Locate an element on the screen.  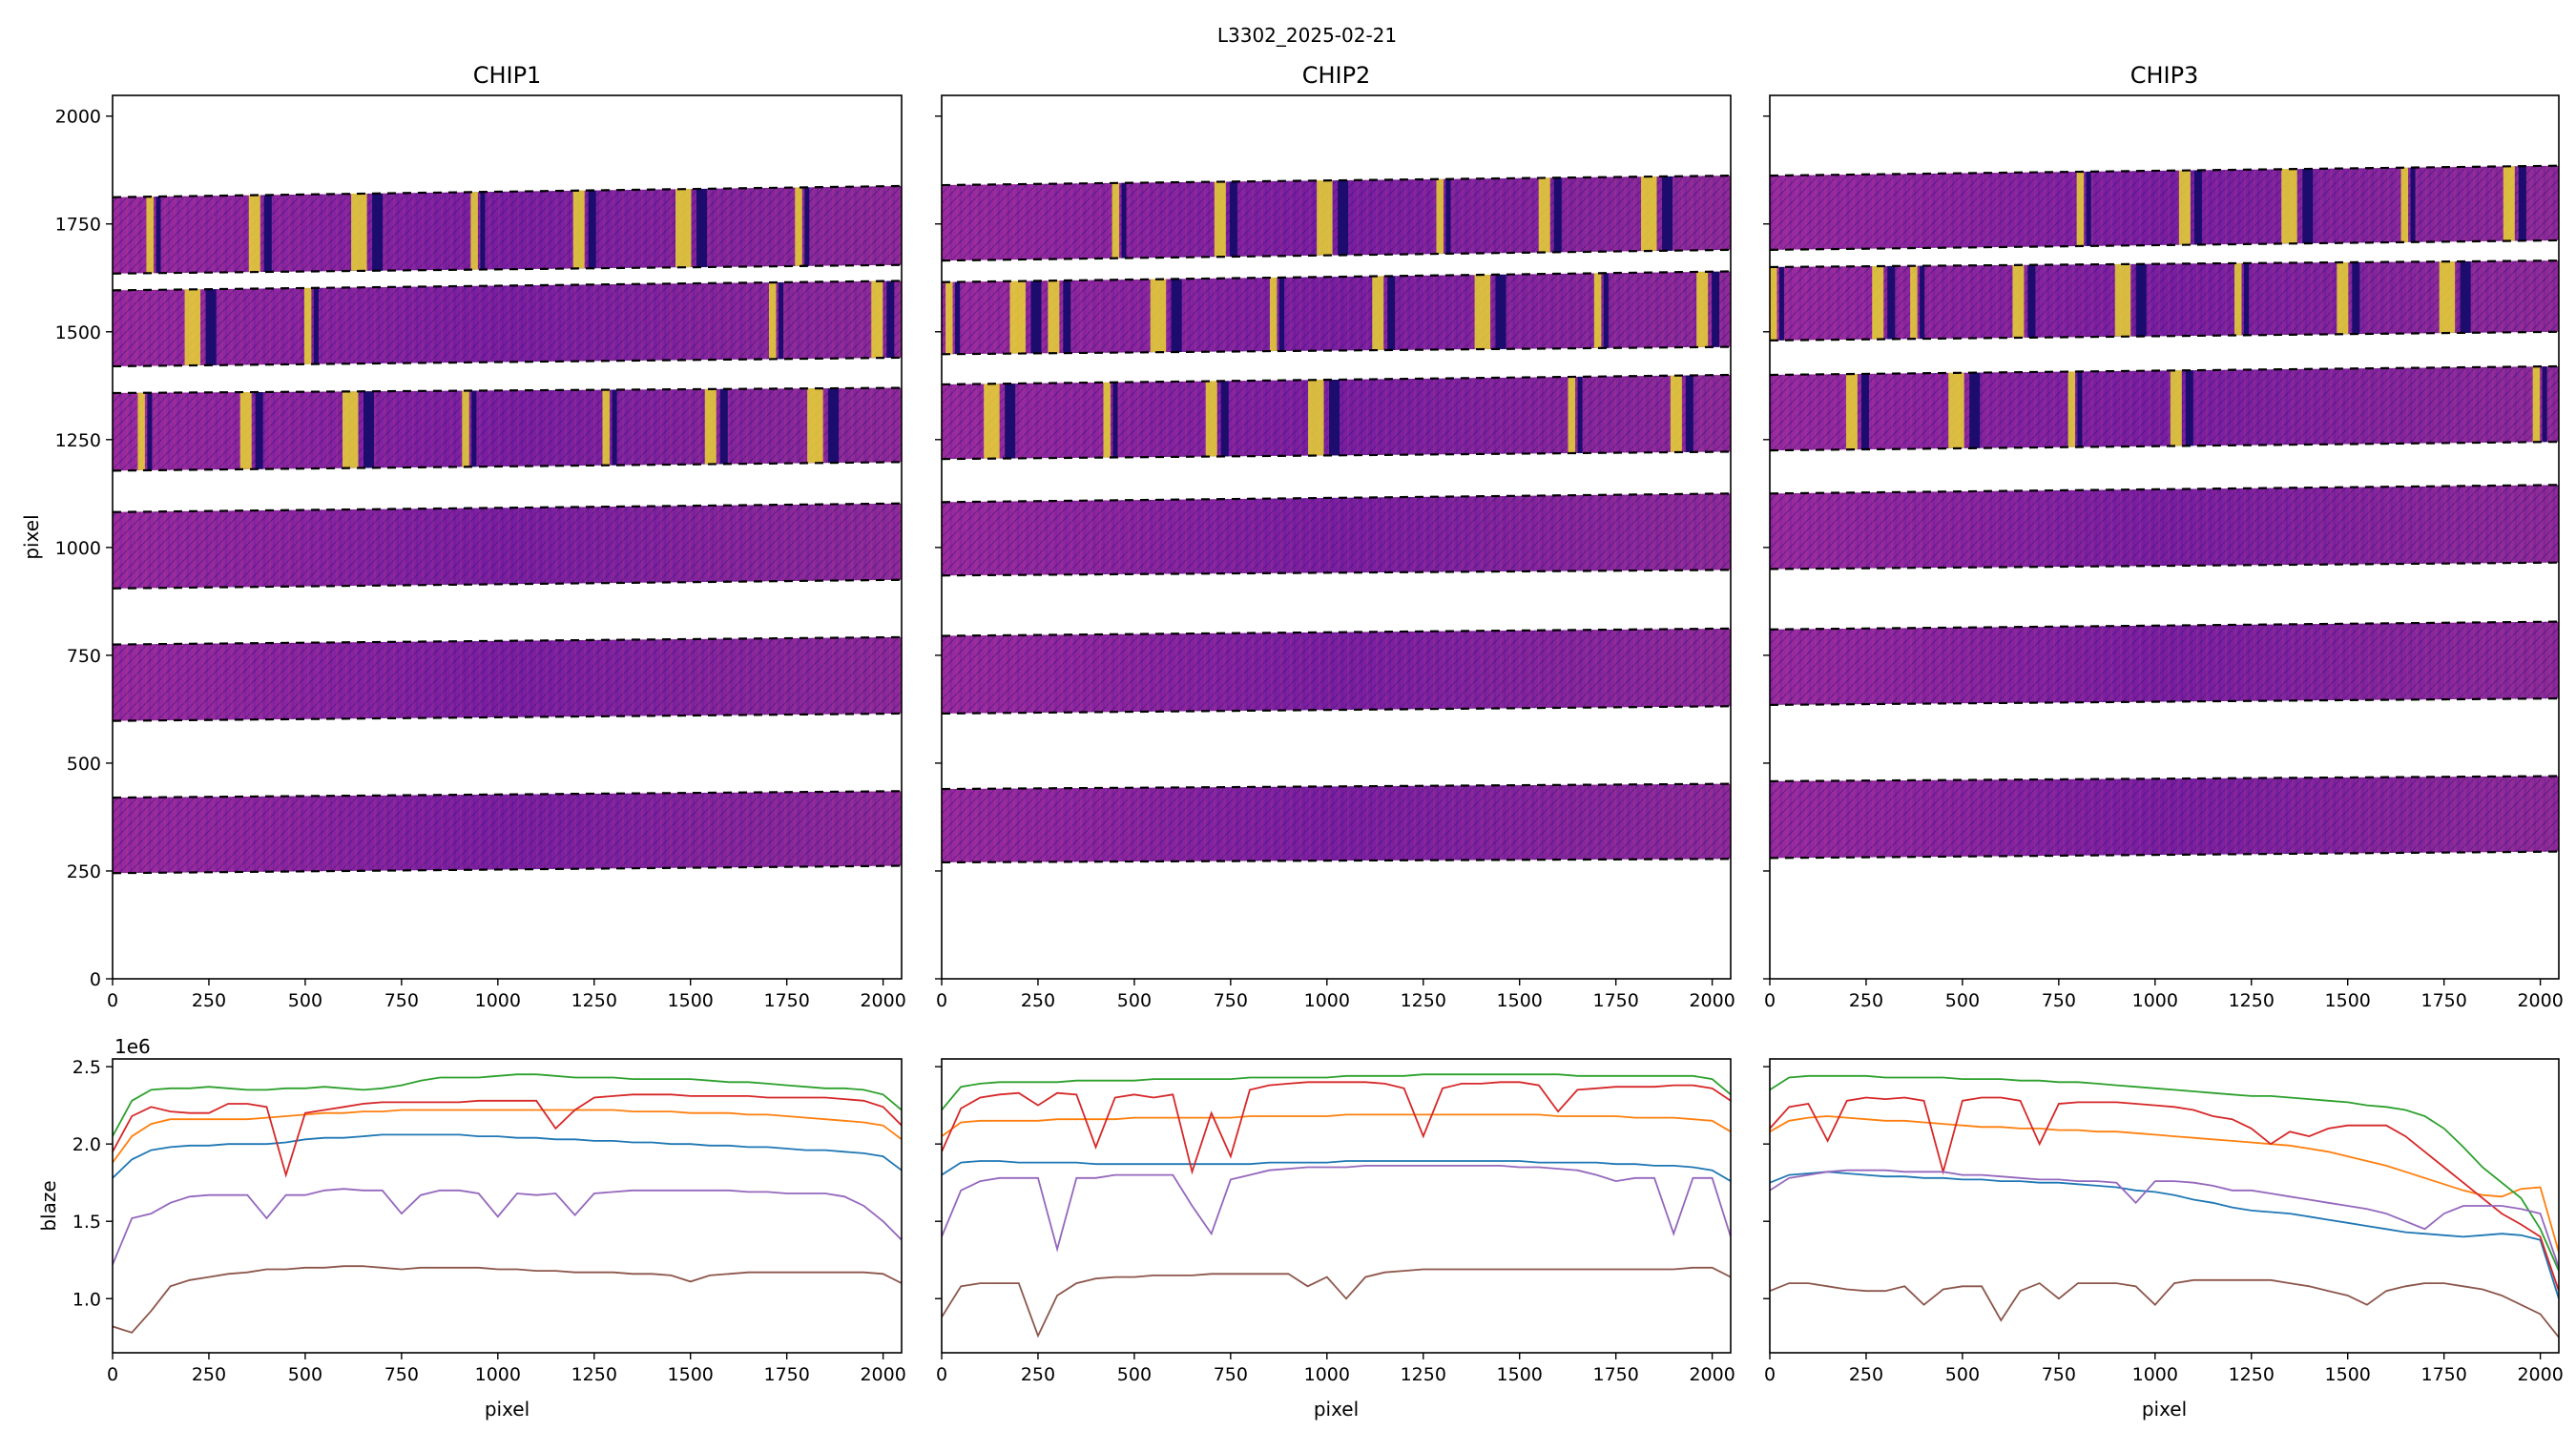
x-tick-label: 2000 is located at coordinates (2540, 1374).